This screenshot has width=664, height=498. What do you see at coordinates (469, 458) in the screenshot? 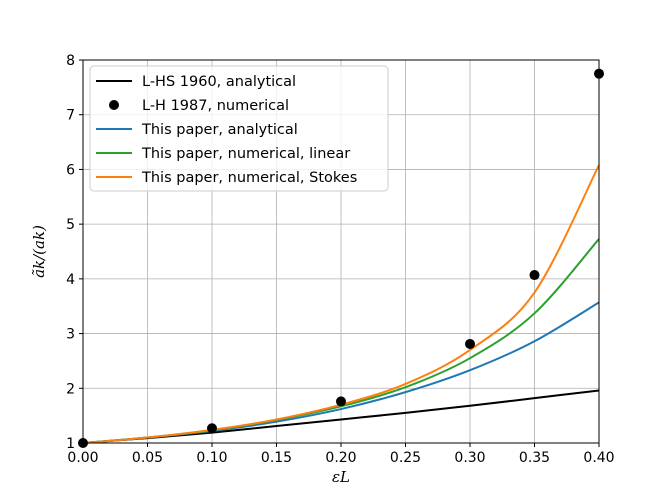
I see `x-tick-label: 0.30` at bounding box center [469, 458].